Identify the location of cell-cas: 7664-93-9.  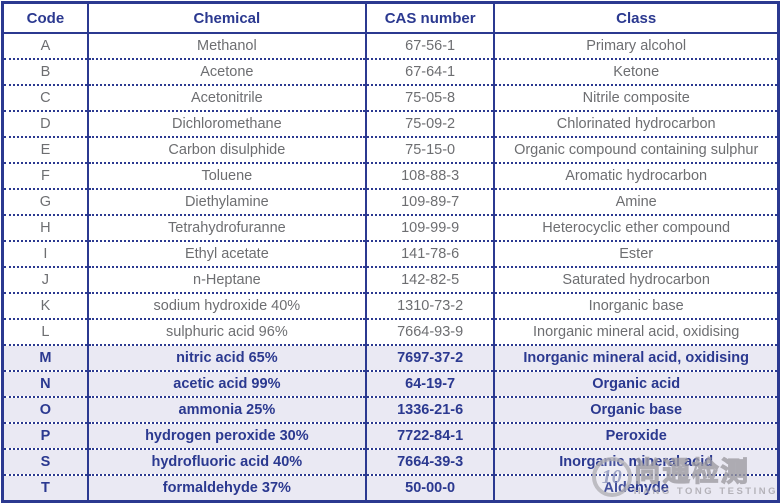
(430, 332).